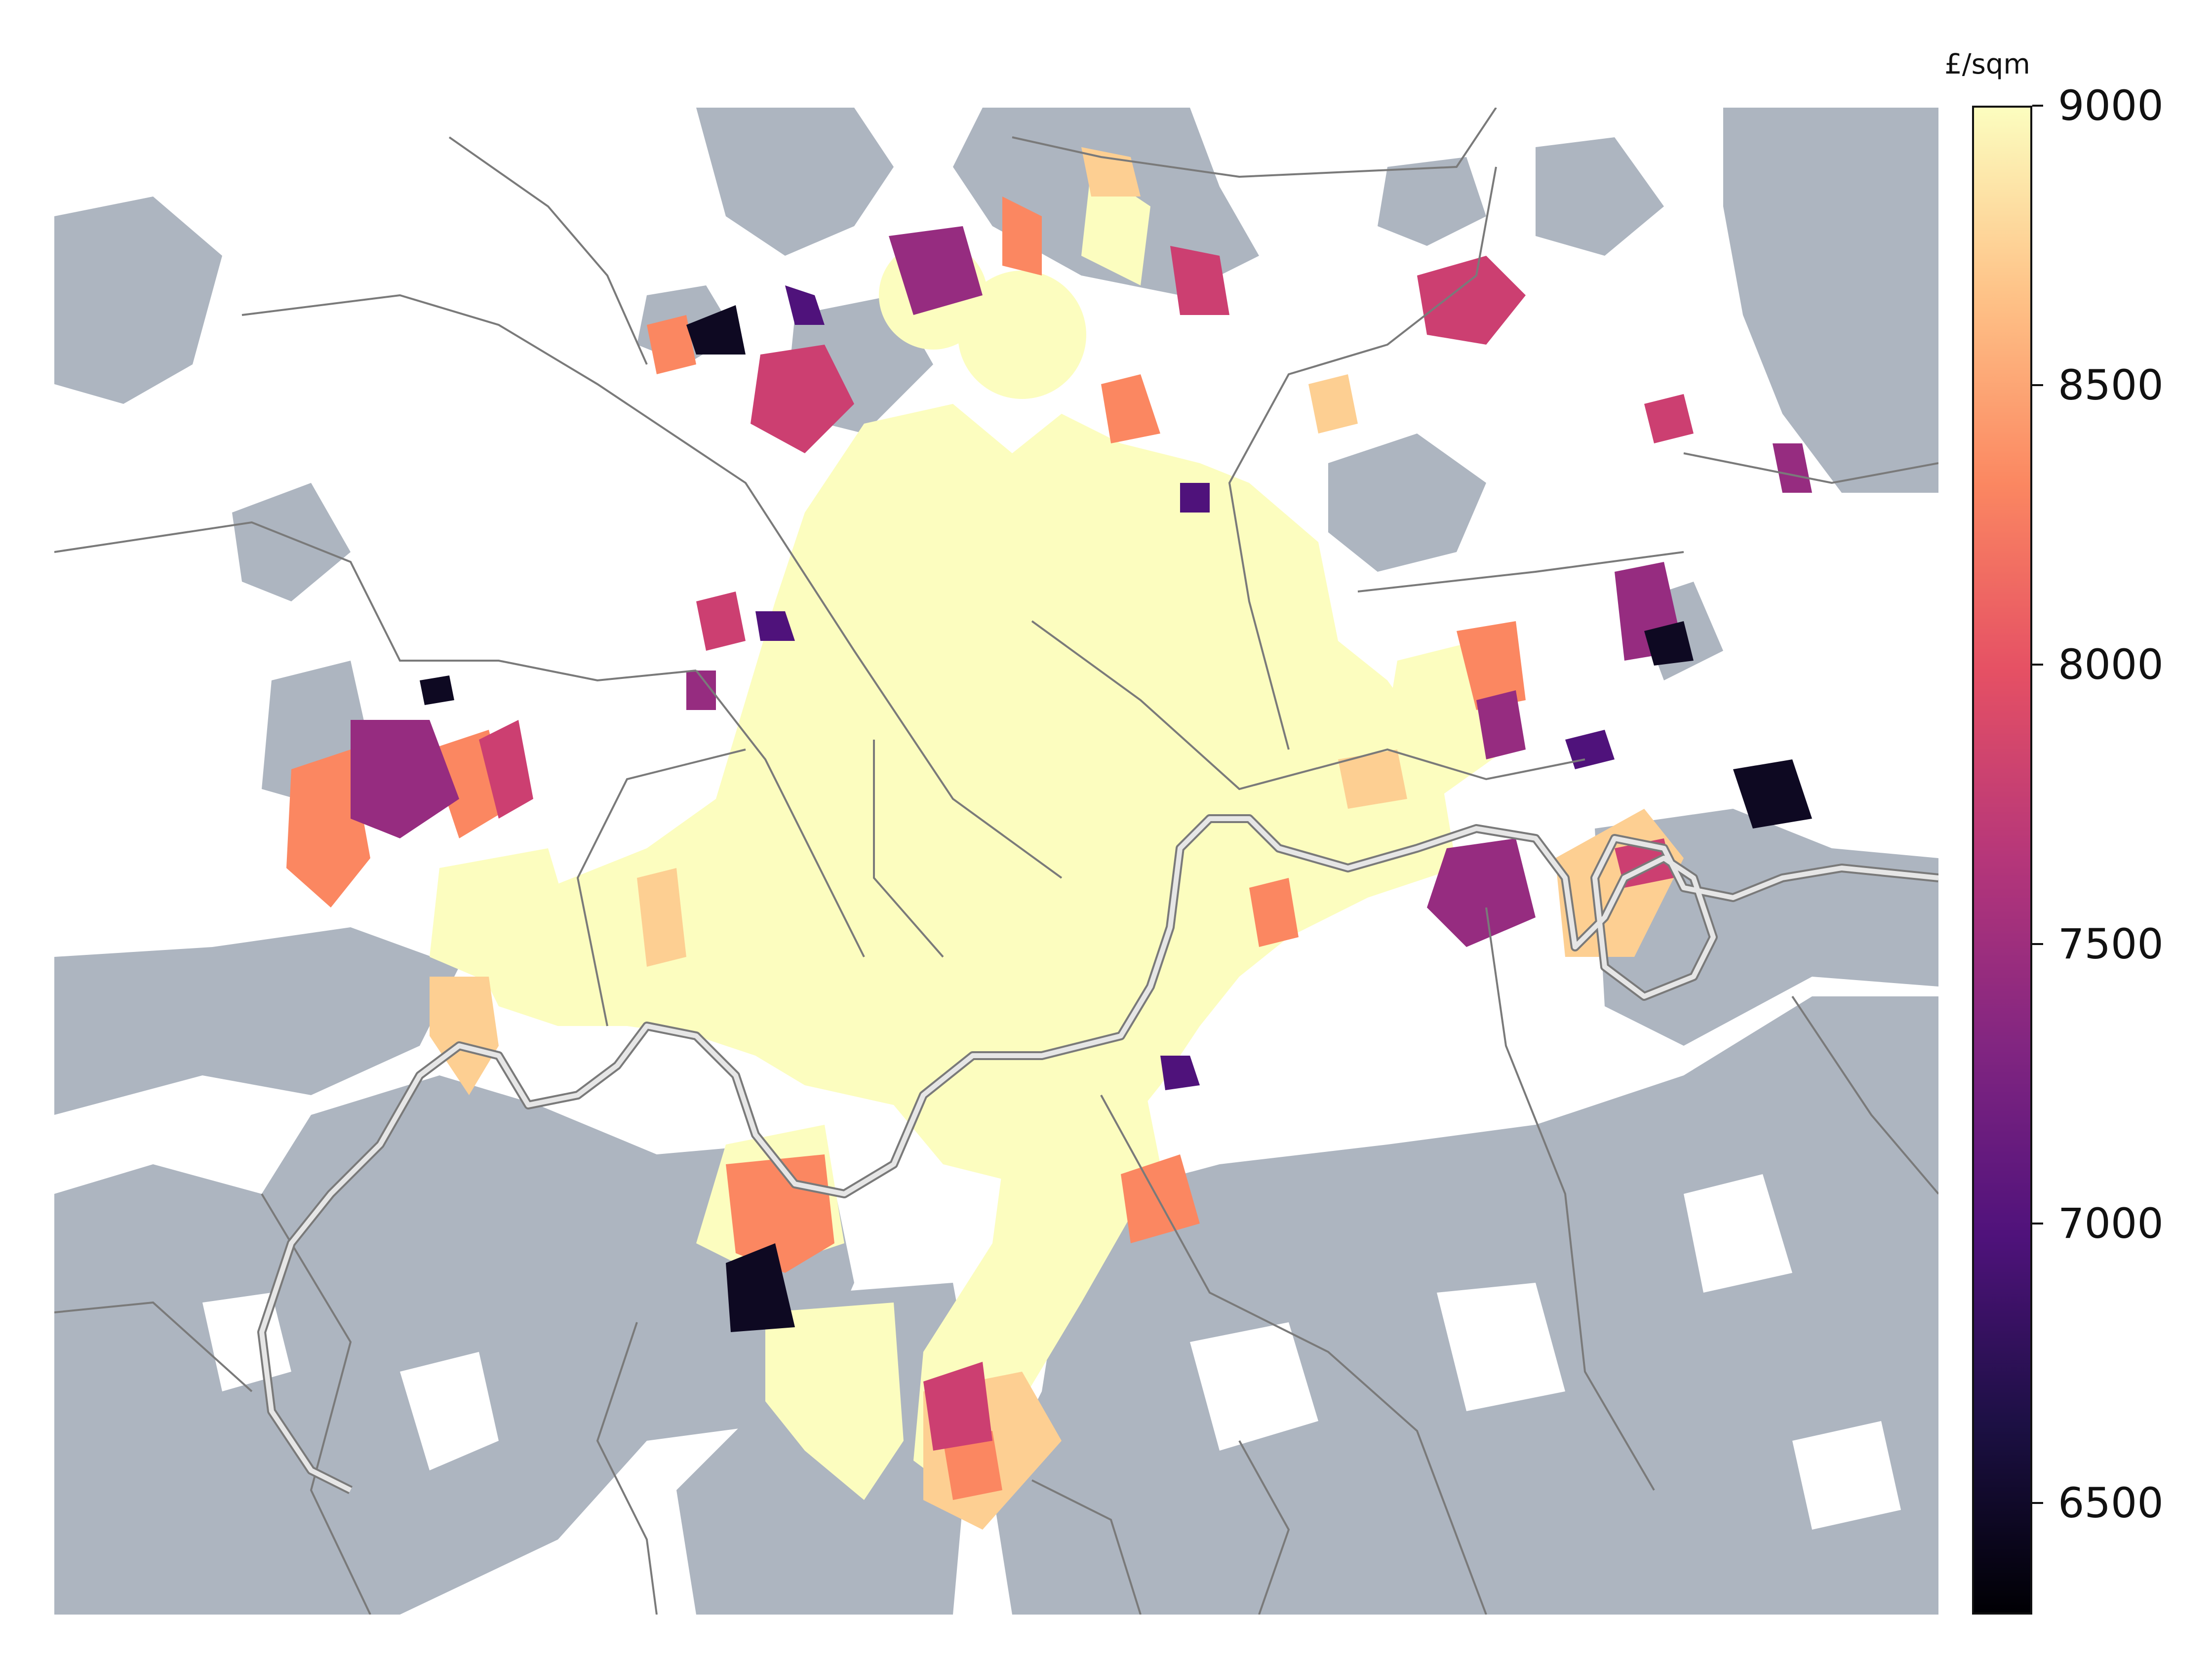 This screenshot has height=1659, width=2212. What do you see at coordinates (2002, 861) in the screenshot?
I see `colorbar` at bounding box center [2002, 861].